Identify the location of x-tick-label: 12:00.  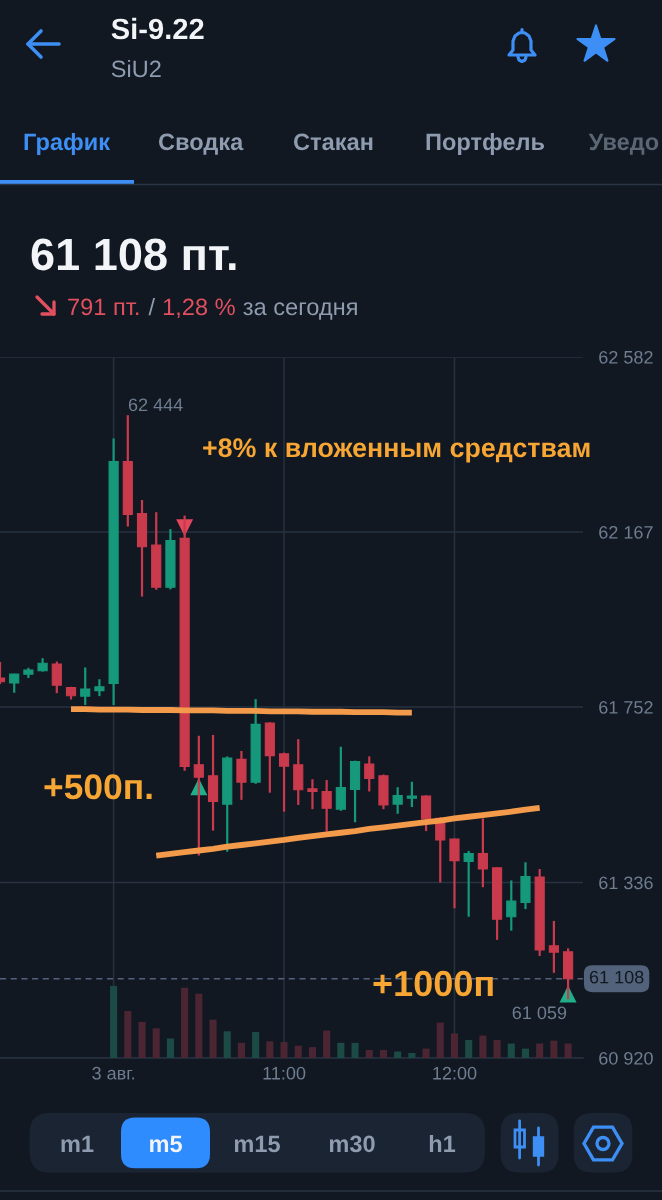
(455, 1073).